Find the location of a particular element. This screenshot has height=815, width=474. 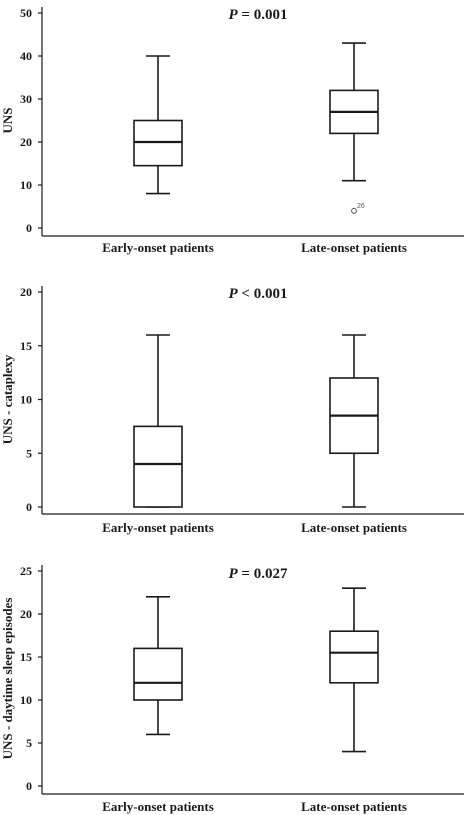

outlier-point is located at coordinates (354, 210).